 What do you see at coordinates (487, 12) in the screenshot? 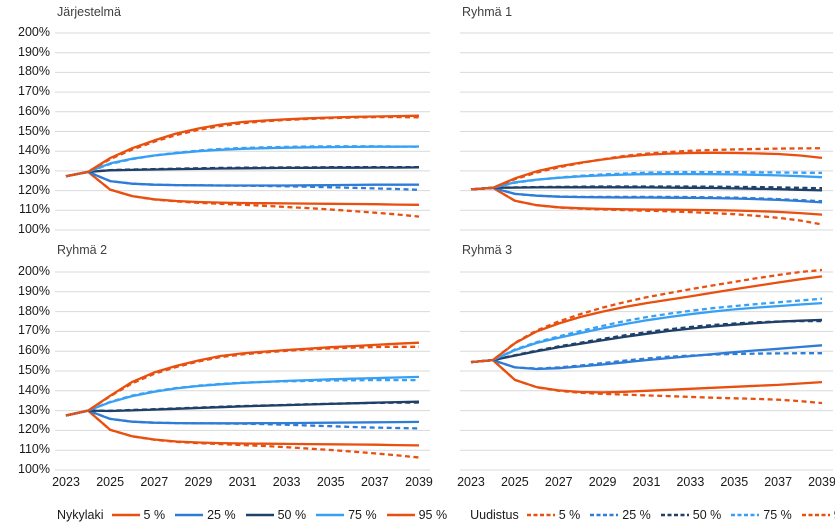
I see `panel-title-ryhma1: Ryhmä 1` at bounding box center [487, 12].